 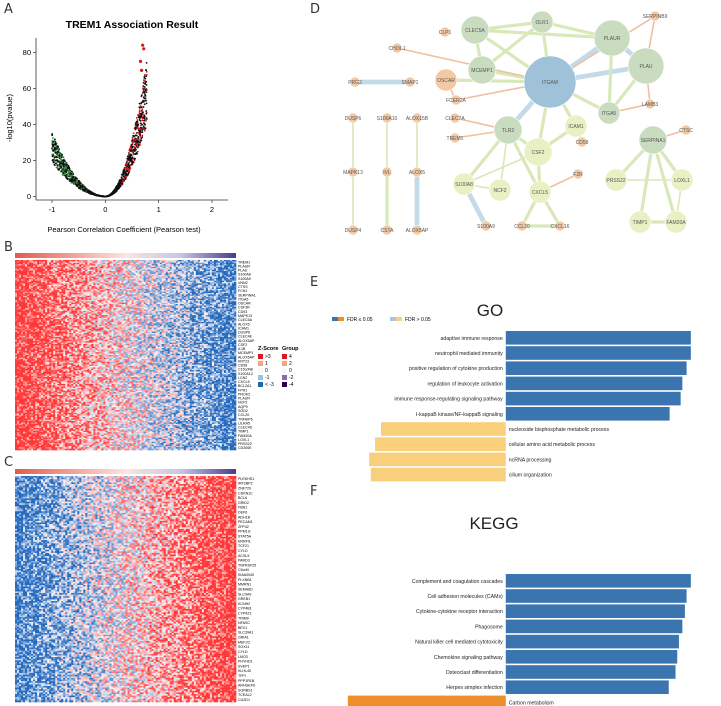 What do you see at coordinates (126, 355) in the screenshot?
I see `heatmap-cells` at bounding box center [126, 355].